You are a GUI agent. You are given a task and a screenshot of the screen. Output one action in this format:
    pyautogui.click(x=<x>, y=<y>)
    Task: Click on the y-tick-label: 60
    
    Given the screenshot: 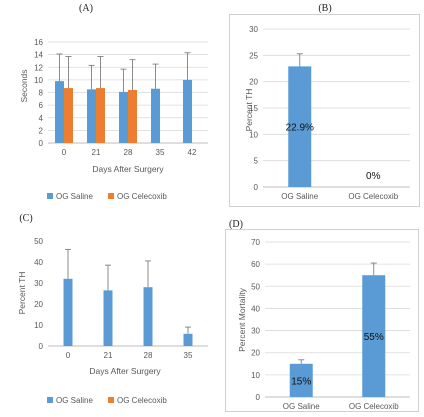 What is the action you would take?
    pyautogui.click(x=255, y=264)
    